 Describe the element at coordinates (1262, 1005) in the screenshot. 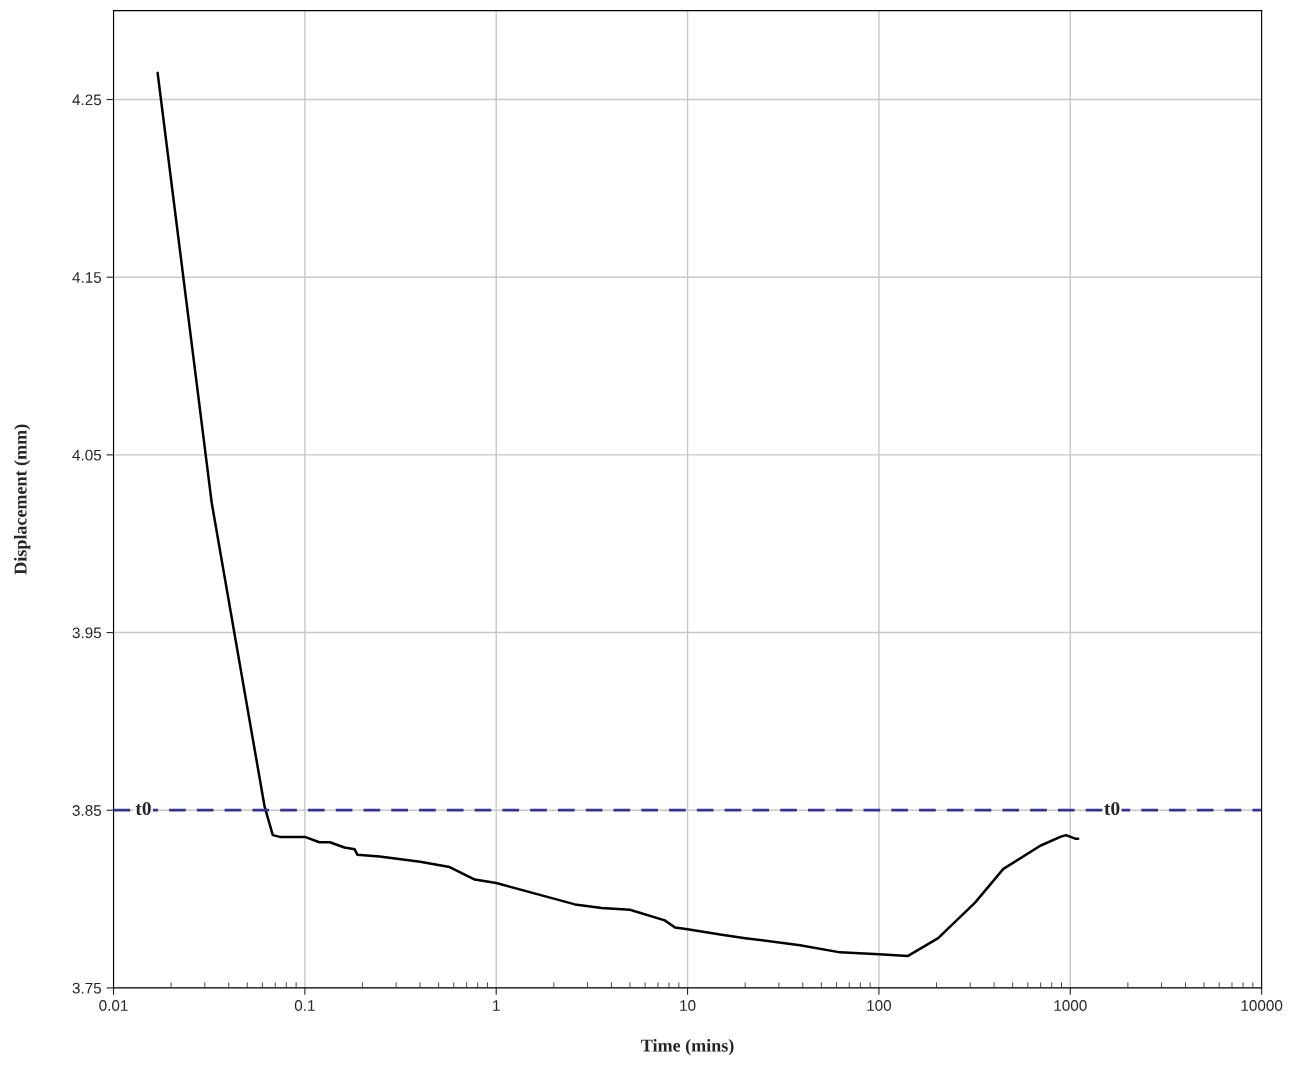

I see `x-tick-label: 10000` at that location.